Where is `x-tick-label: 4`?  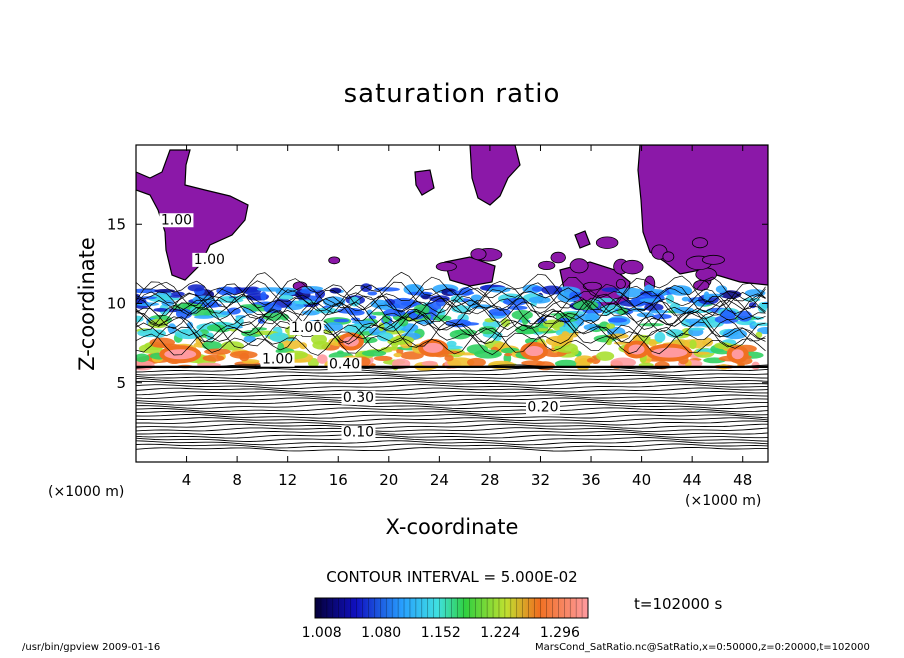 x-tick-label: 4 is located at coordinates (187, 480).